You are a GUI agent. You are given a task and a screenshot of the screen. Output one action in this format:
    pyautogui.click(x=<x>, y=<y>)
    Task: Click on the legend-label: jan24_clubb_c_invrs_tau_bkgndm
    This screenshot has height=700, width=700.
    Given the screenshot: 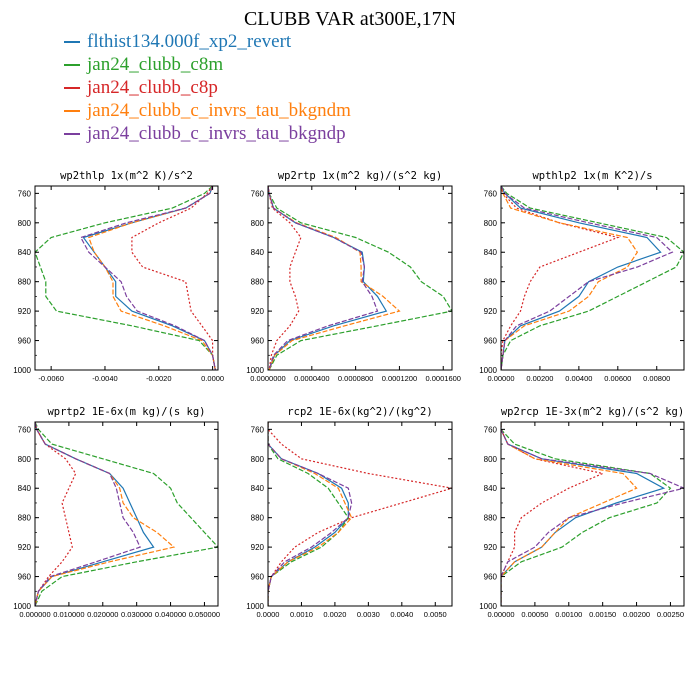 What is the action you would take?
    pyautogui.click(x=219, y=110)
    